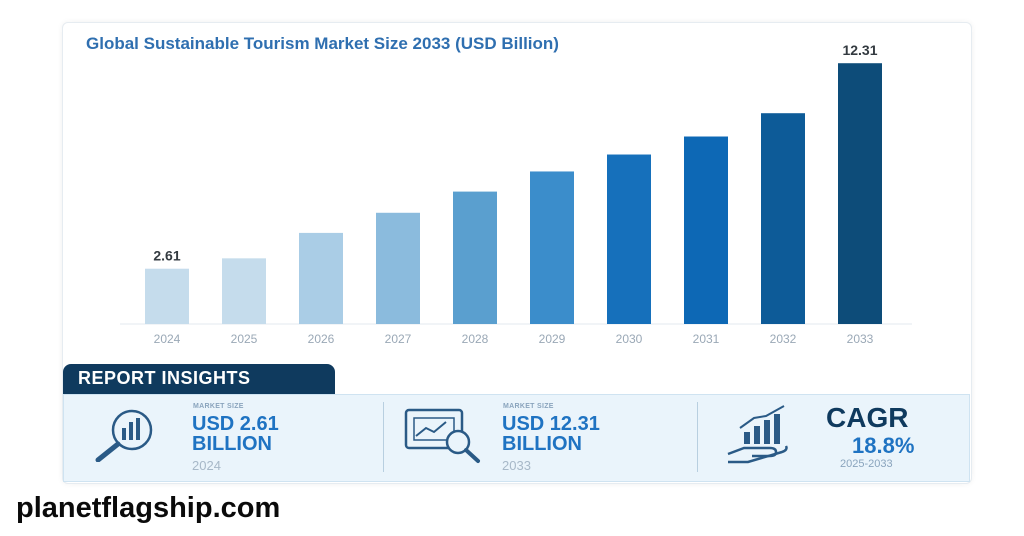 The width and height of the screenshot is (1024, 536). What do you see at coordinates (552, 339) in the screenshot?
I see `x-tick-label: 2029` at bounding box center [552, 339].